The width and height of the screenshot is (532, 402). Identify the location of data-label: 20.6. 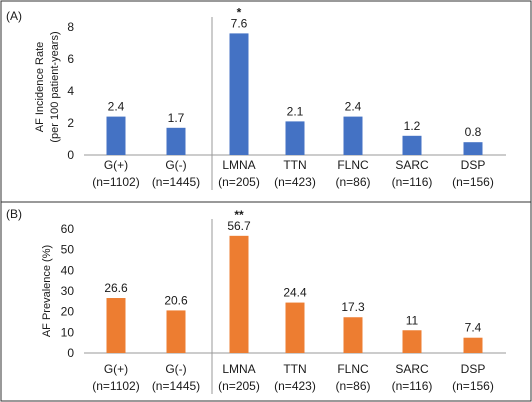
(176, 300).